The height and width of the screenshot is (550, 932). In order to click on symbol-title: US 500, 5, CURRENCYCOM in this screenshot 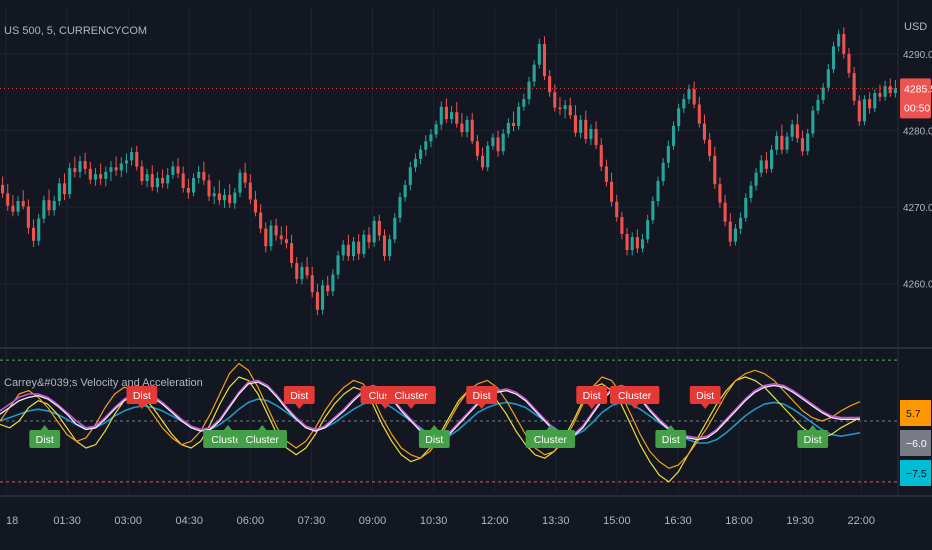, I will do `click(76, 31)`.